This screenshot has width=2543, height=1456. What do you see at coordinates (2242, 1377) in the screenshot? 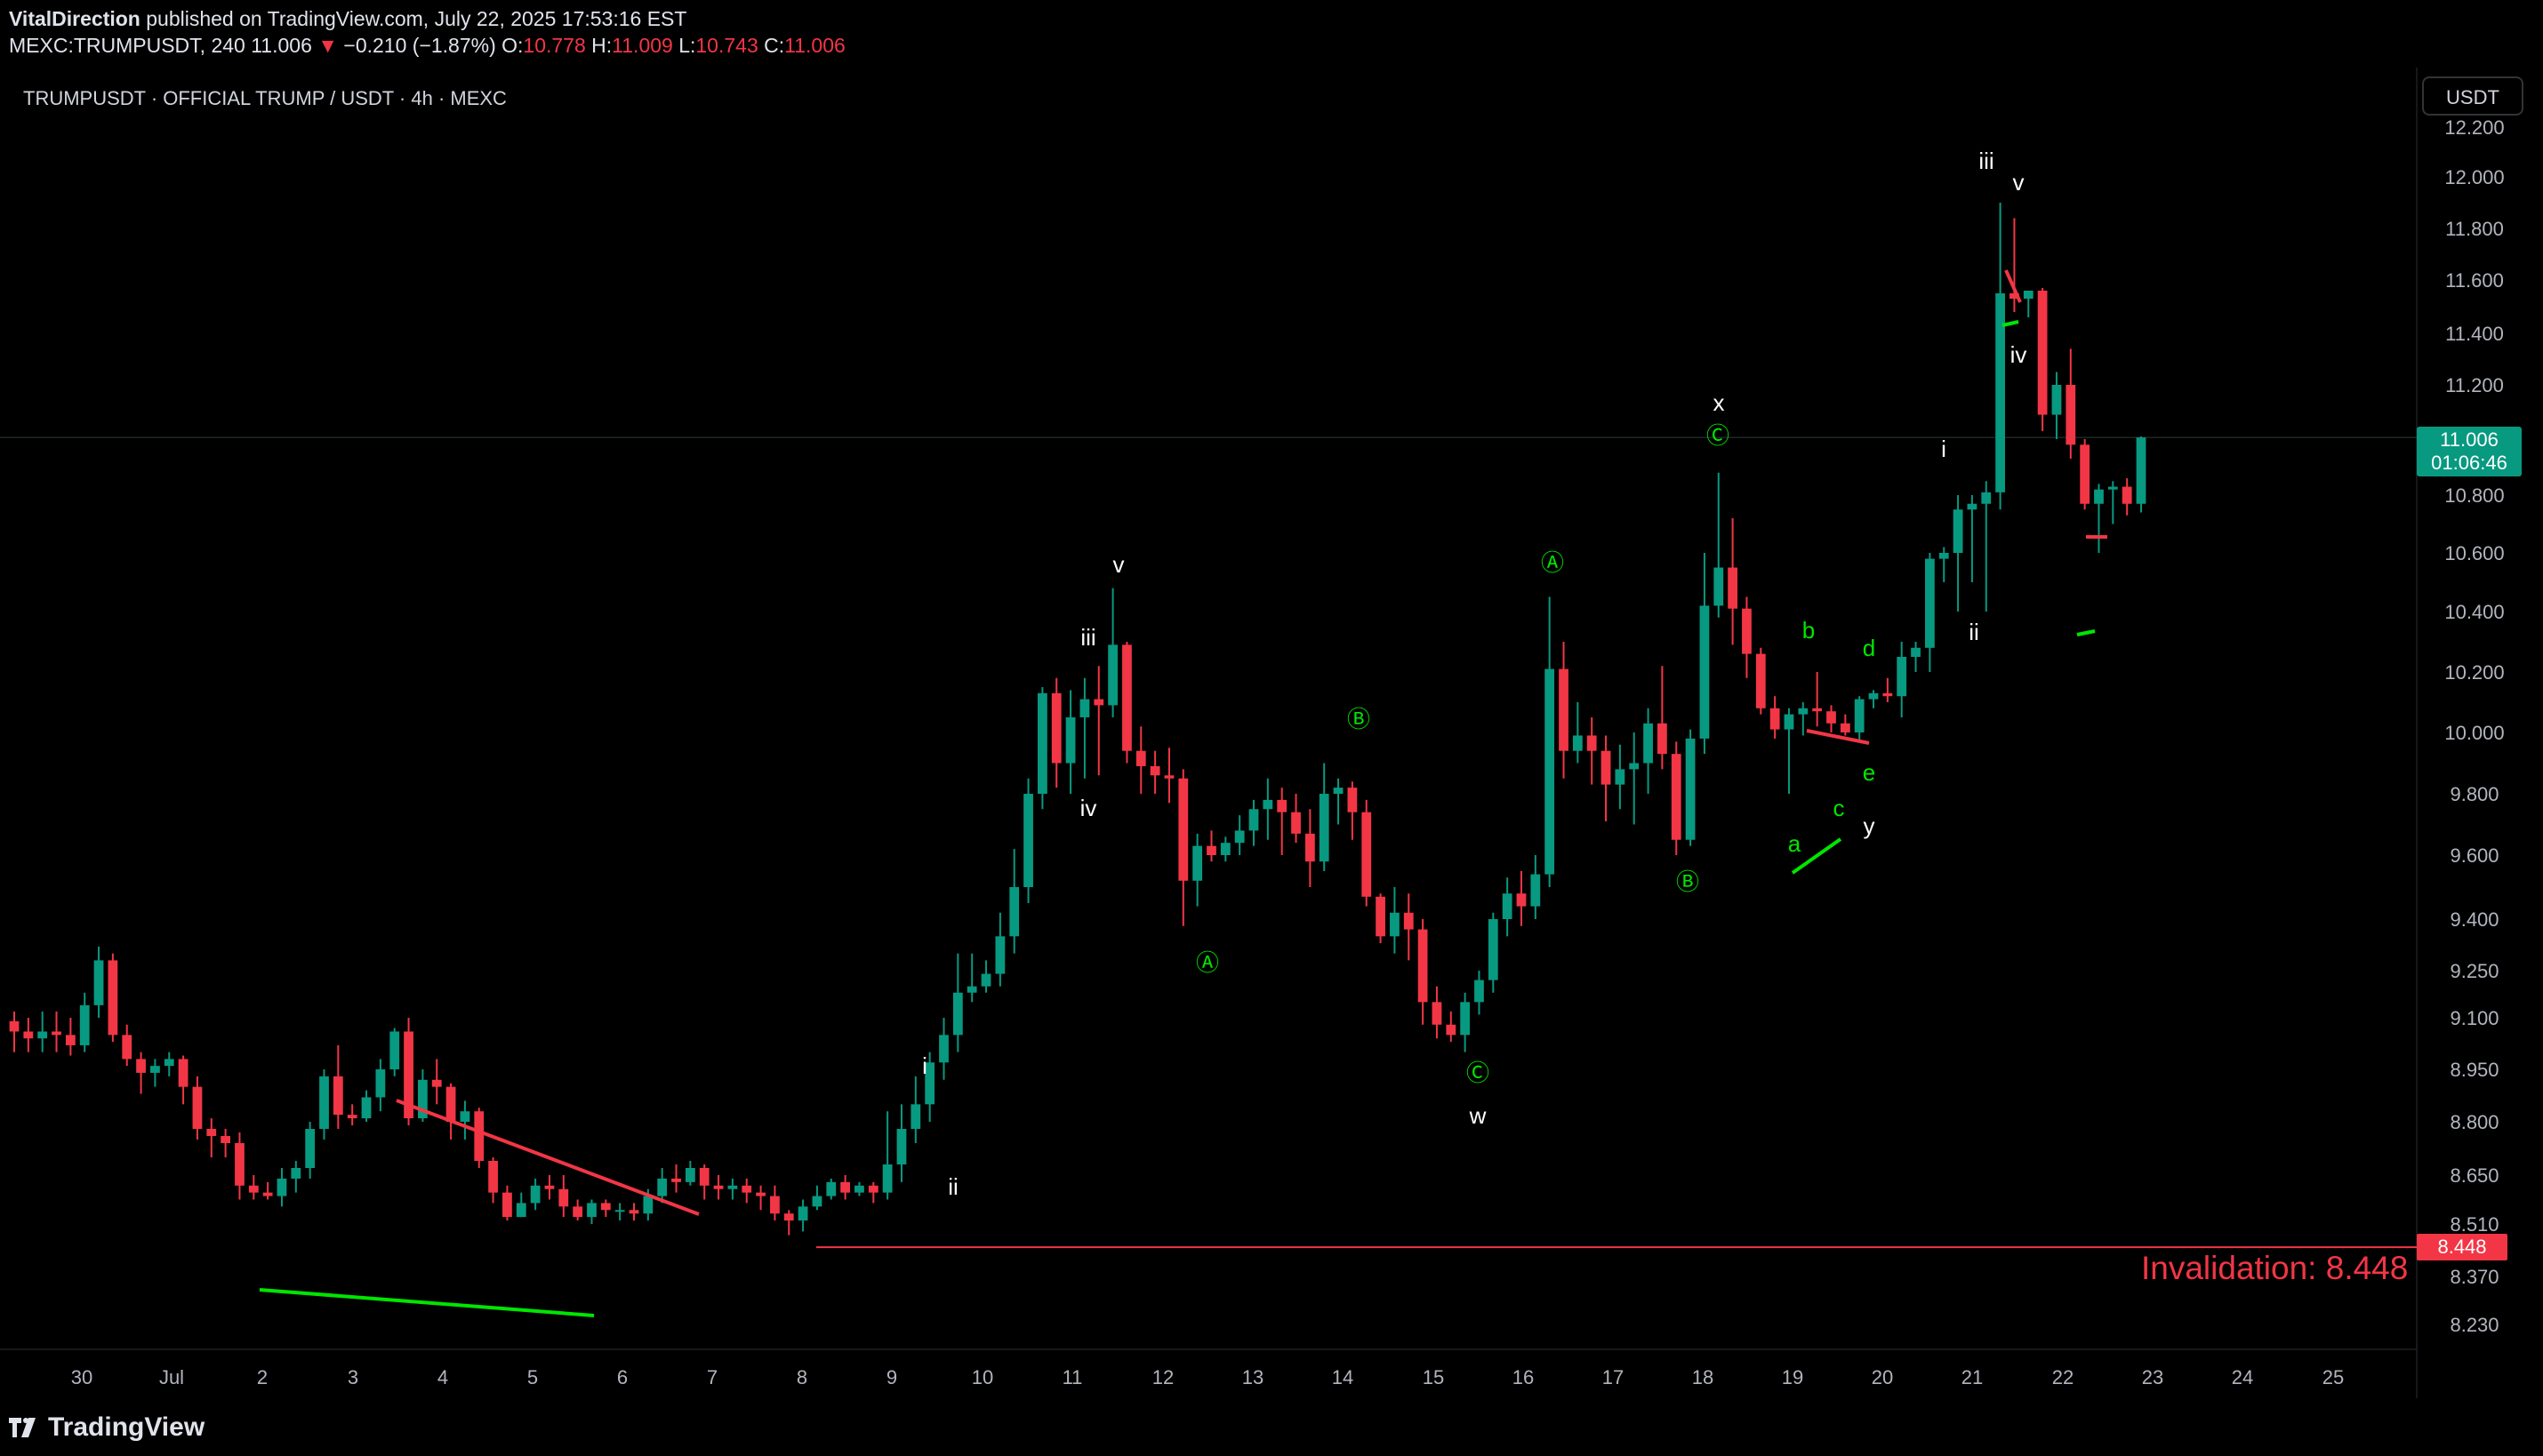
I see `x-axis-tick: 24` at bounding box center [2242, 1377].